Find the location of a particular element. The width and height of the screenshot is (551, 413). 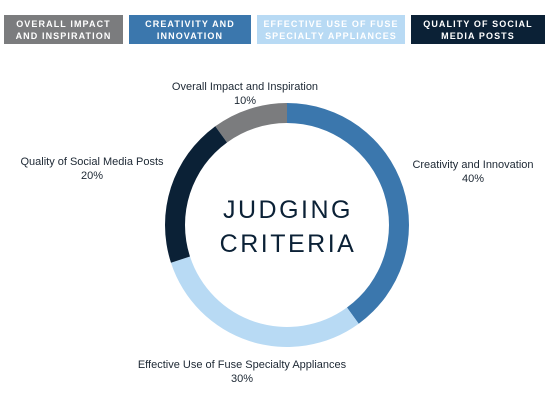

slice-label-social-media-value: 20% is located at coordinates (92, 176).